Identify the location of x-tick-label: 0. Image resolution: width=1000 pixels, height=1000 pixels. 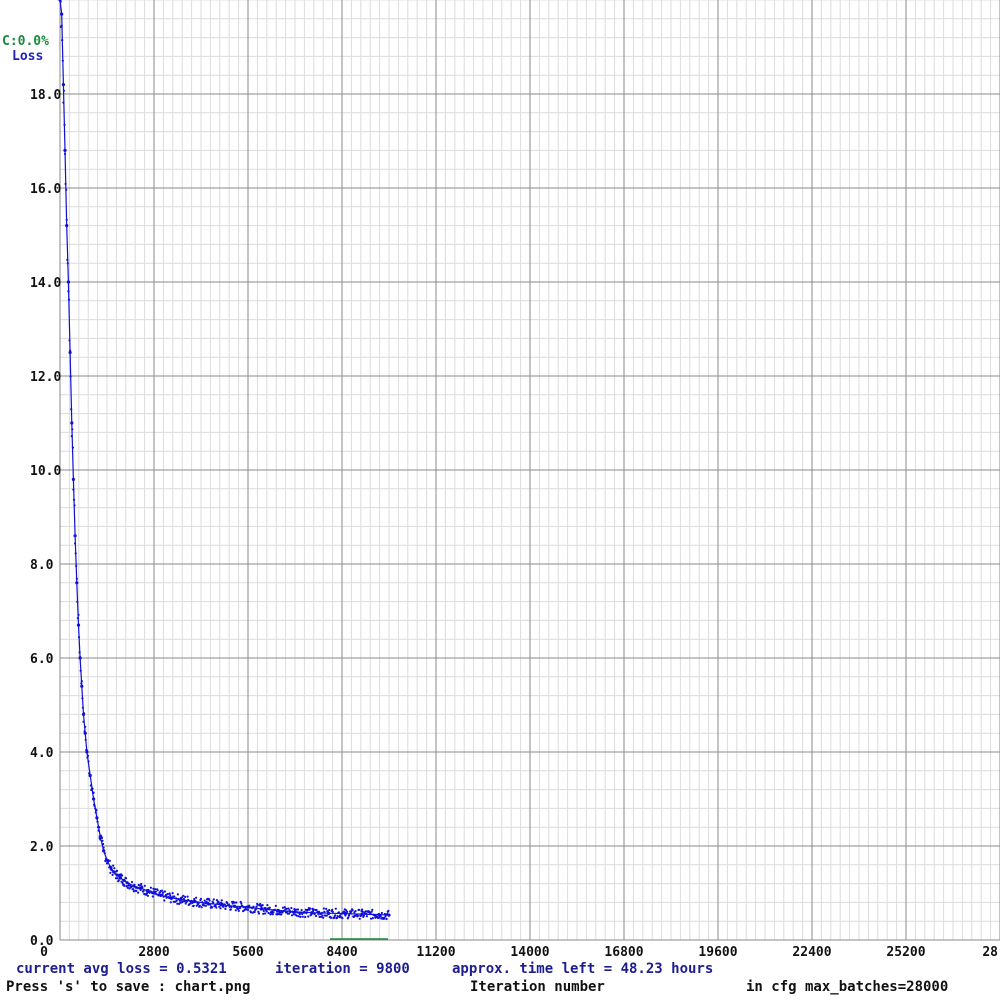
(44, 952).